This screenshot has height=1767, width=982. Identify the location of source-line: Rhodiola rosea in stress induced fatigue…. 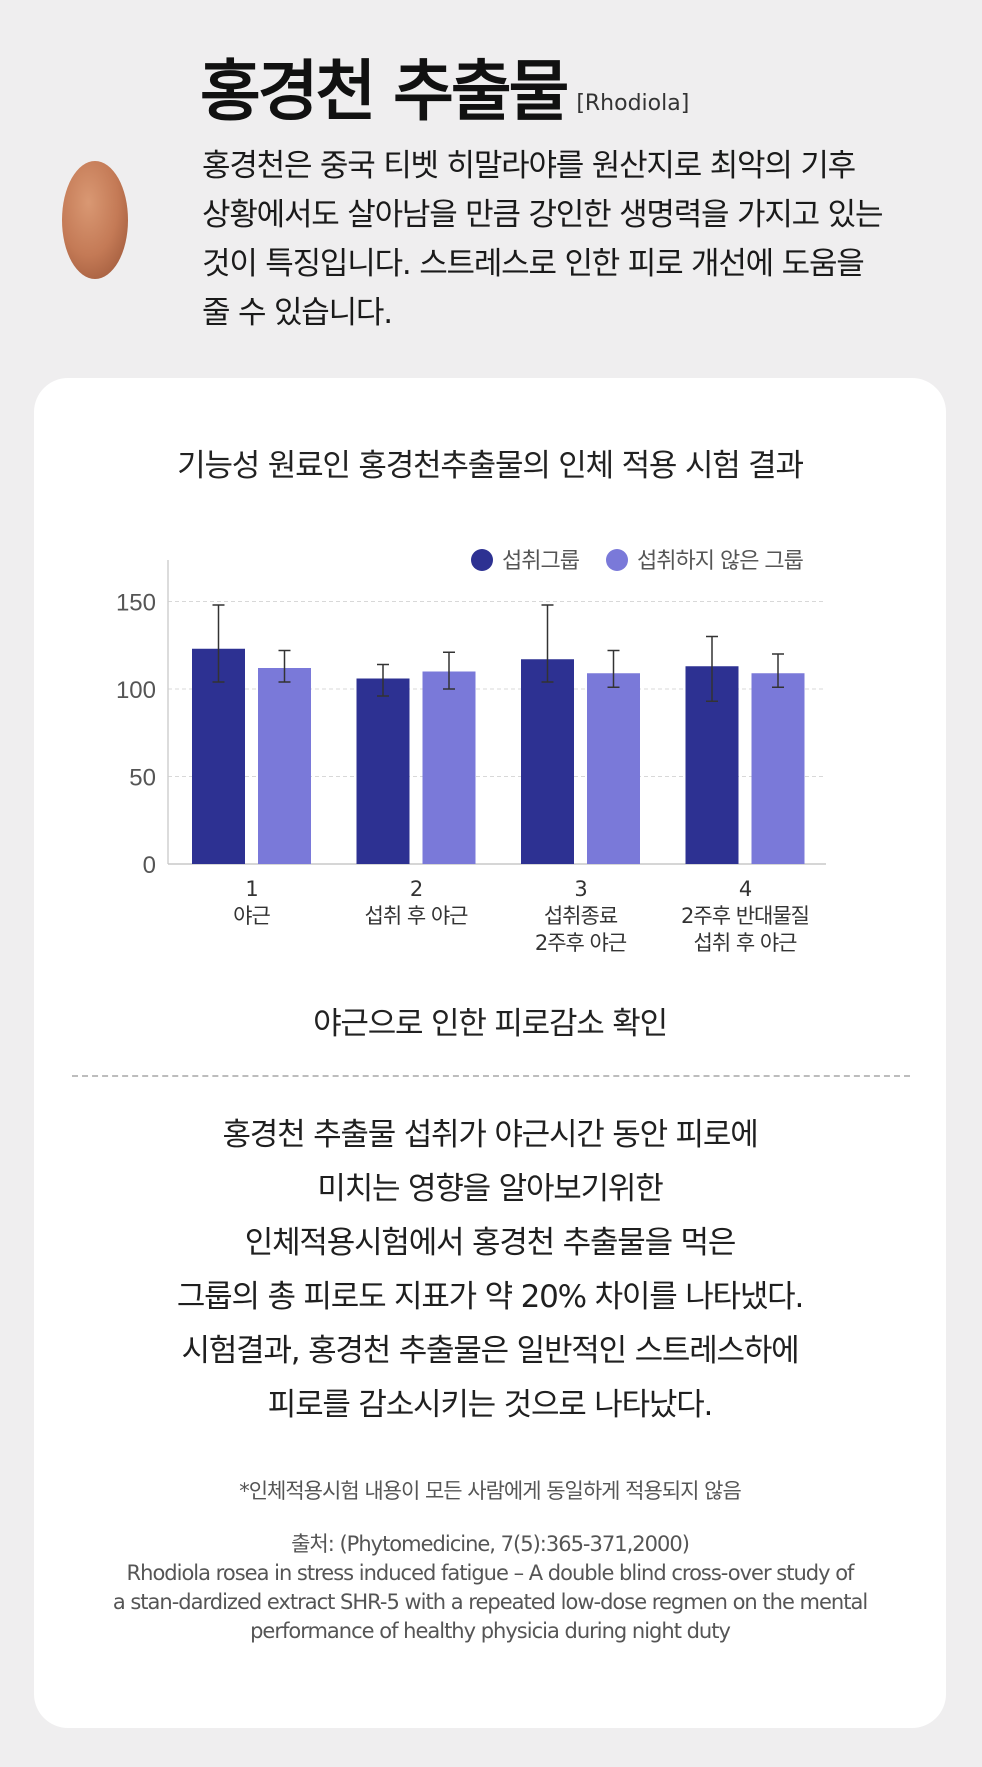
(490, 1573).